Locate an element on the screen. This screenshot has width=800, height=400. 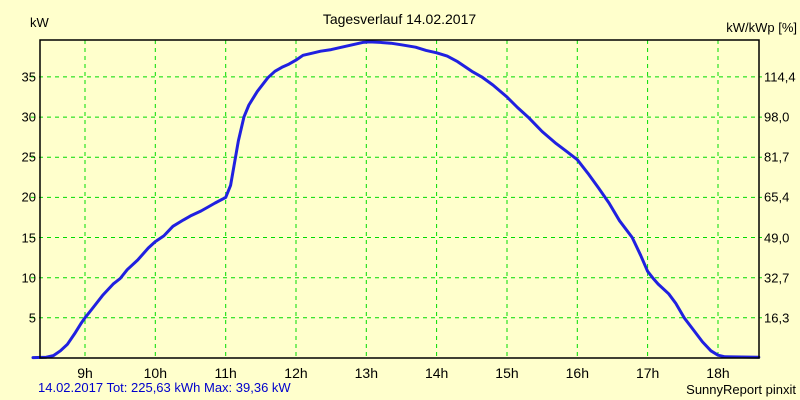
x-axis-tick-label: 13h is located at coordinates (366, 373).